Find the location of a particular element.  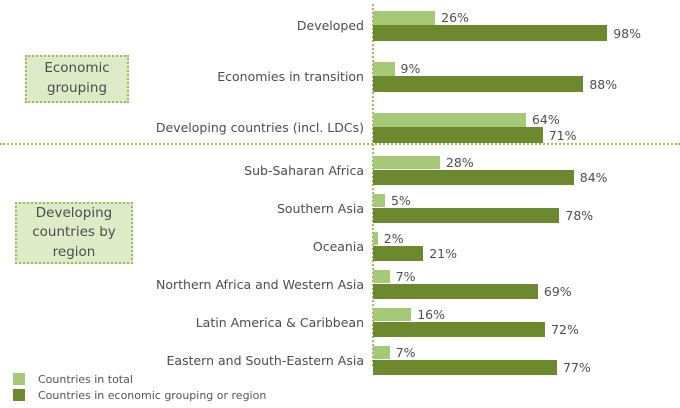

value-label: 2% is located at coordinates (393, 238).